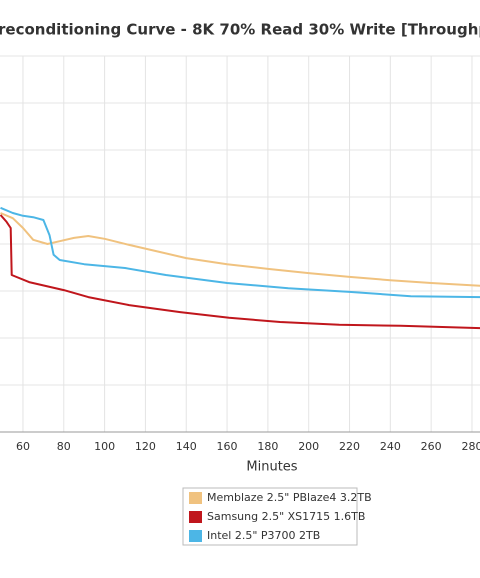 This screenshot has width=480, height=578. Describe the element at coordinates (349, 446) in the screenshot. I see `x-tick-label: 220` at that location.